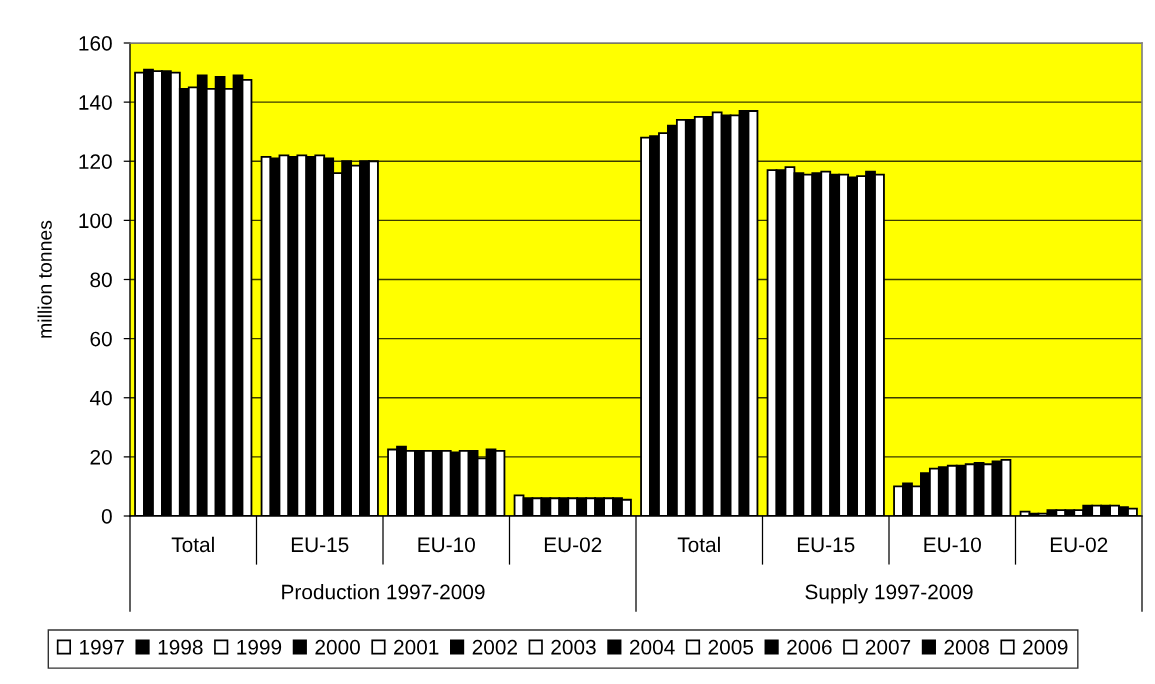  Describe the element at coordinates (416, 647) in the screenshot. I see `legend-label: 2001` at that location.